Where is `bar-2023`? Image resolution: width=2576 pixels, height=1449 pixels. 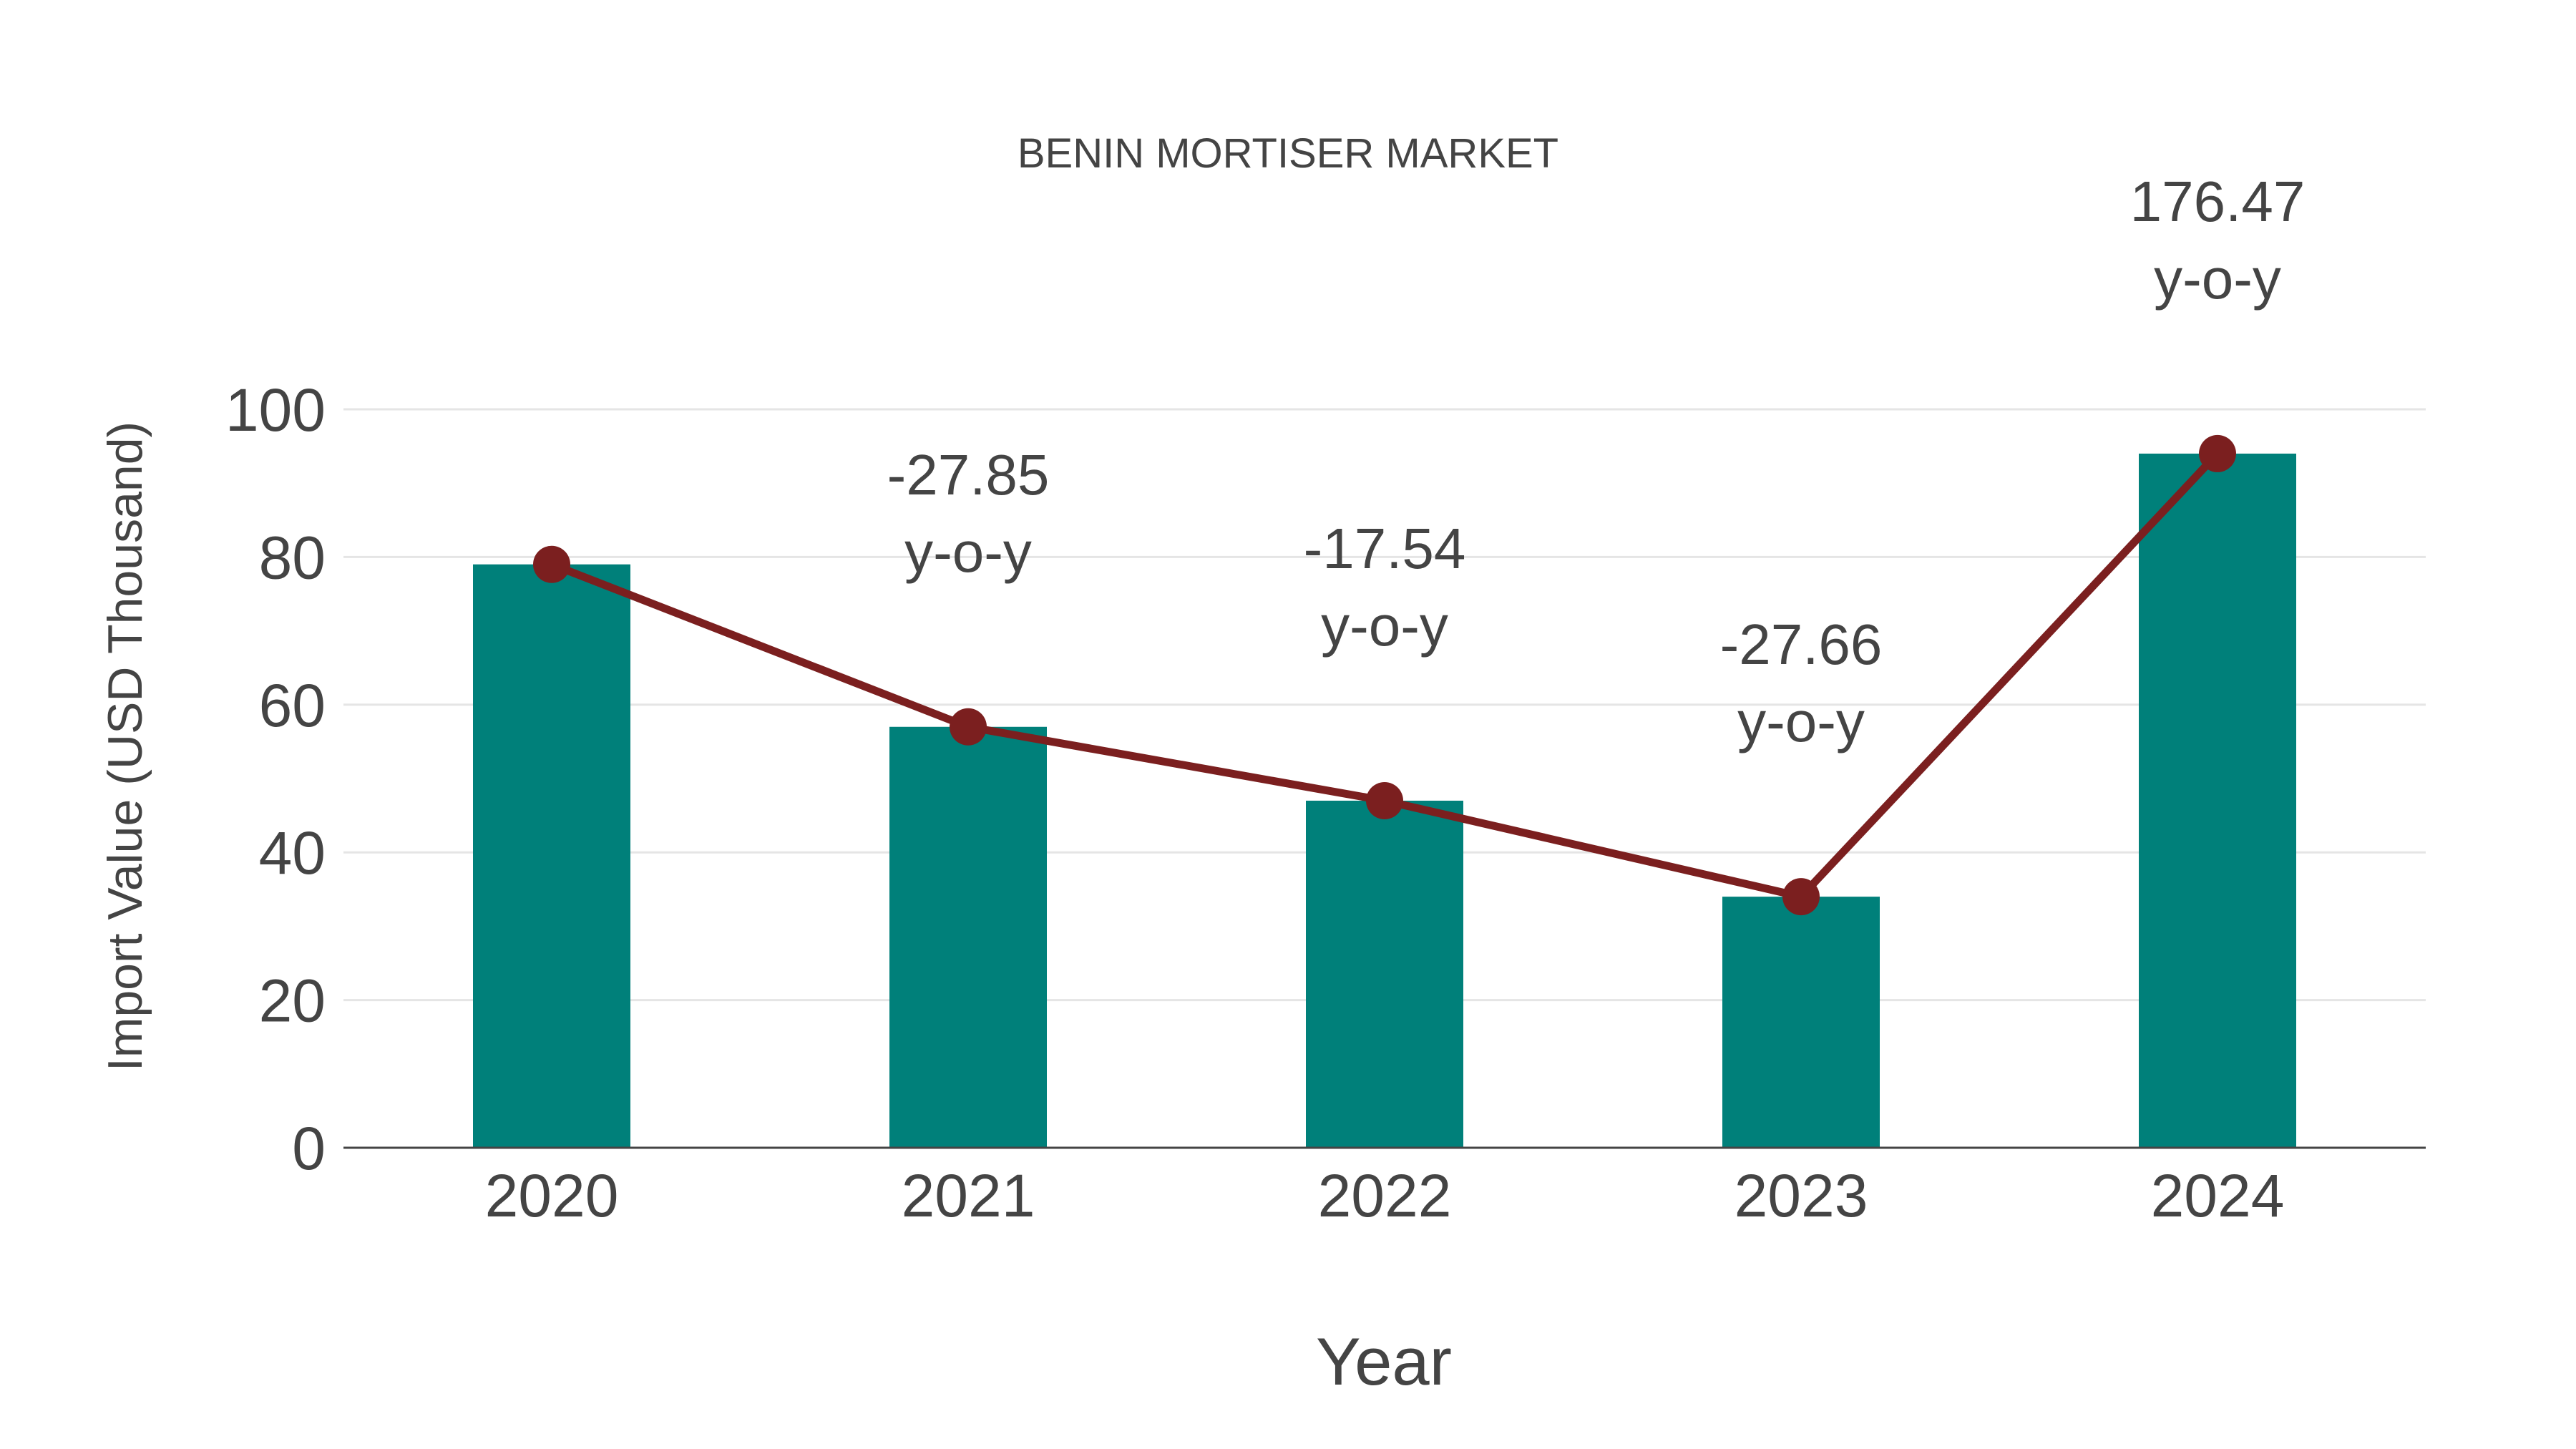 bar-2023 is located at coordinates (1801, 1022).